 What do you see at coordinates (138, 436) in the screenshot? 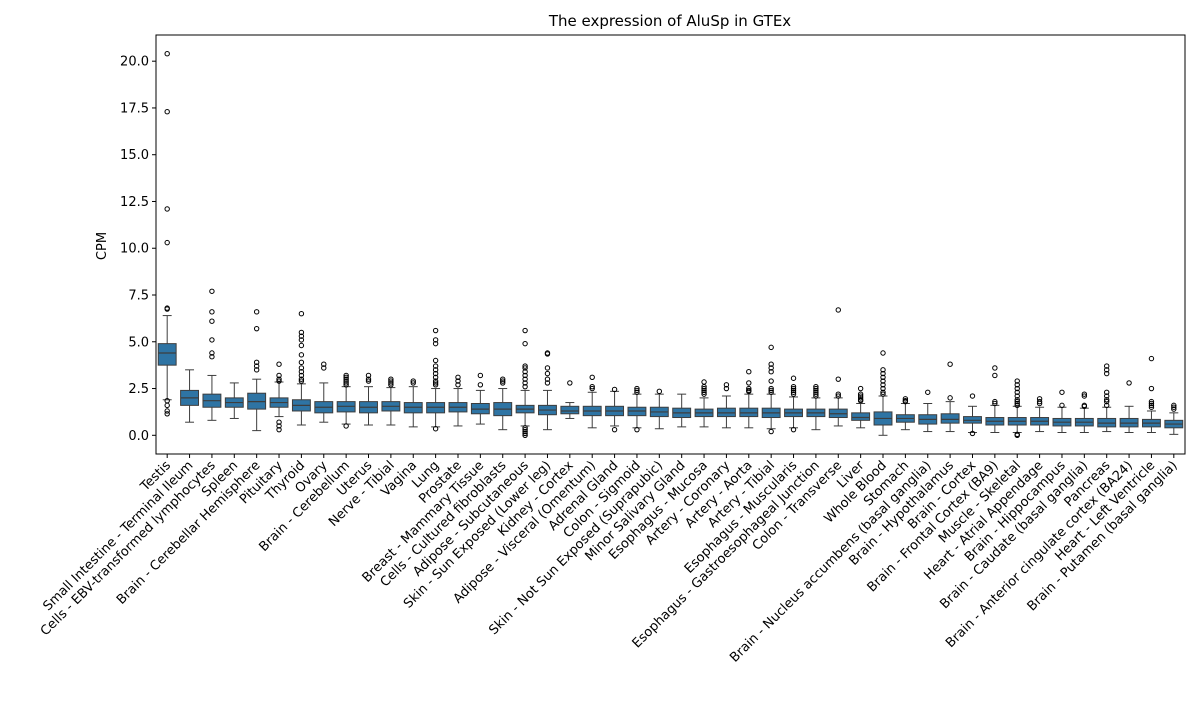
I see `y-tick-label: 0.0` at bounding box center [138, 436].